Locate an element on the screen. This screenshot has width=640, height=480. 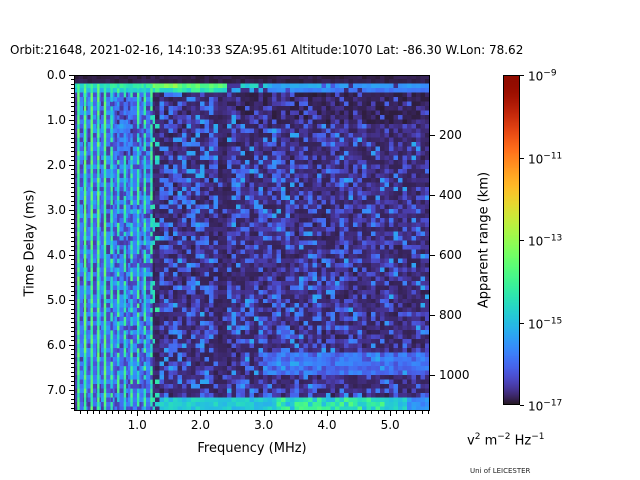
x-tick-label: 3.0 is located at coordinates (264, 425).